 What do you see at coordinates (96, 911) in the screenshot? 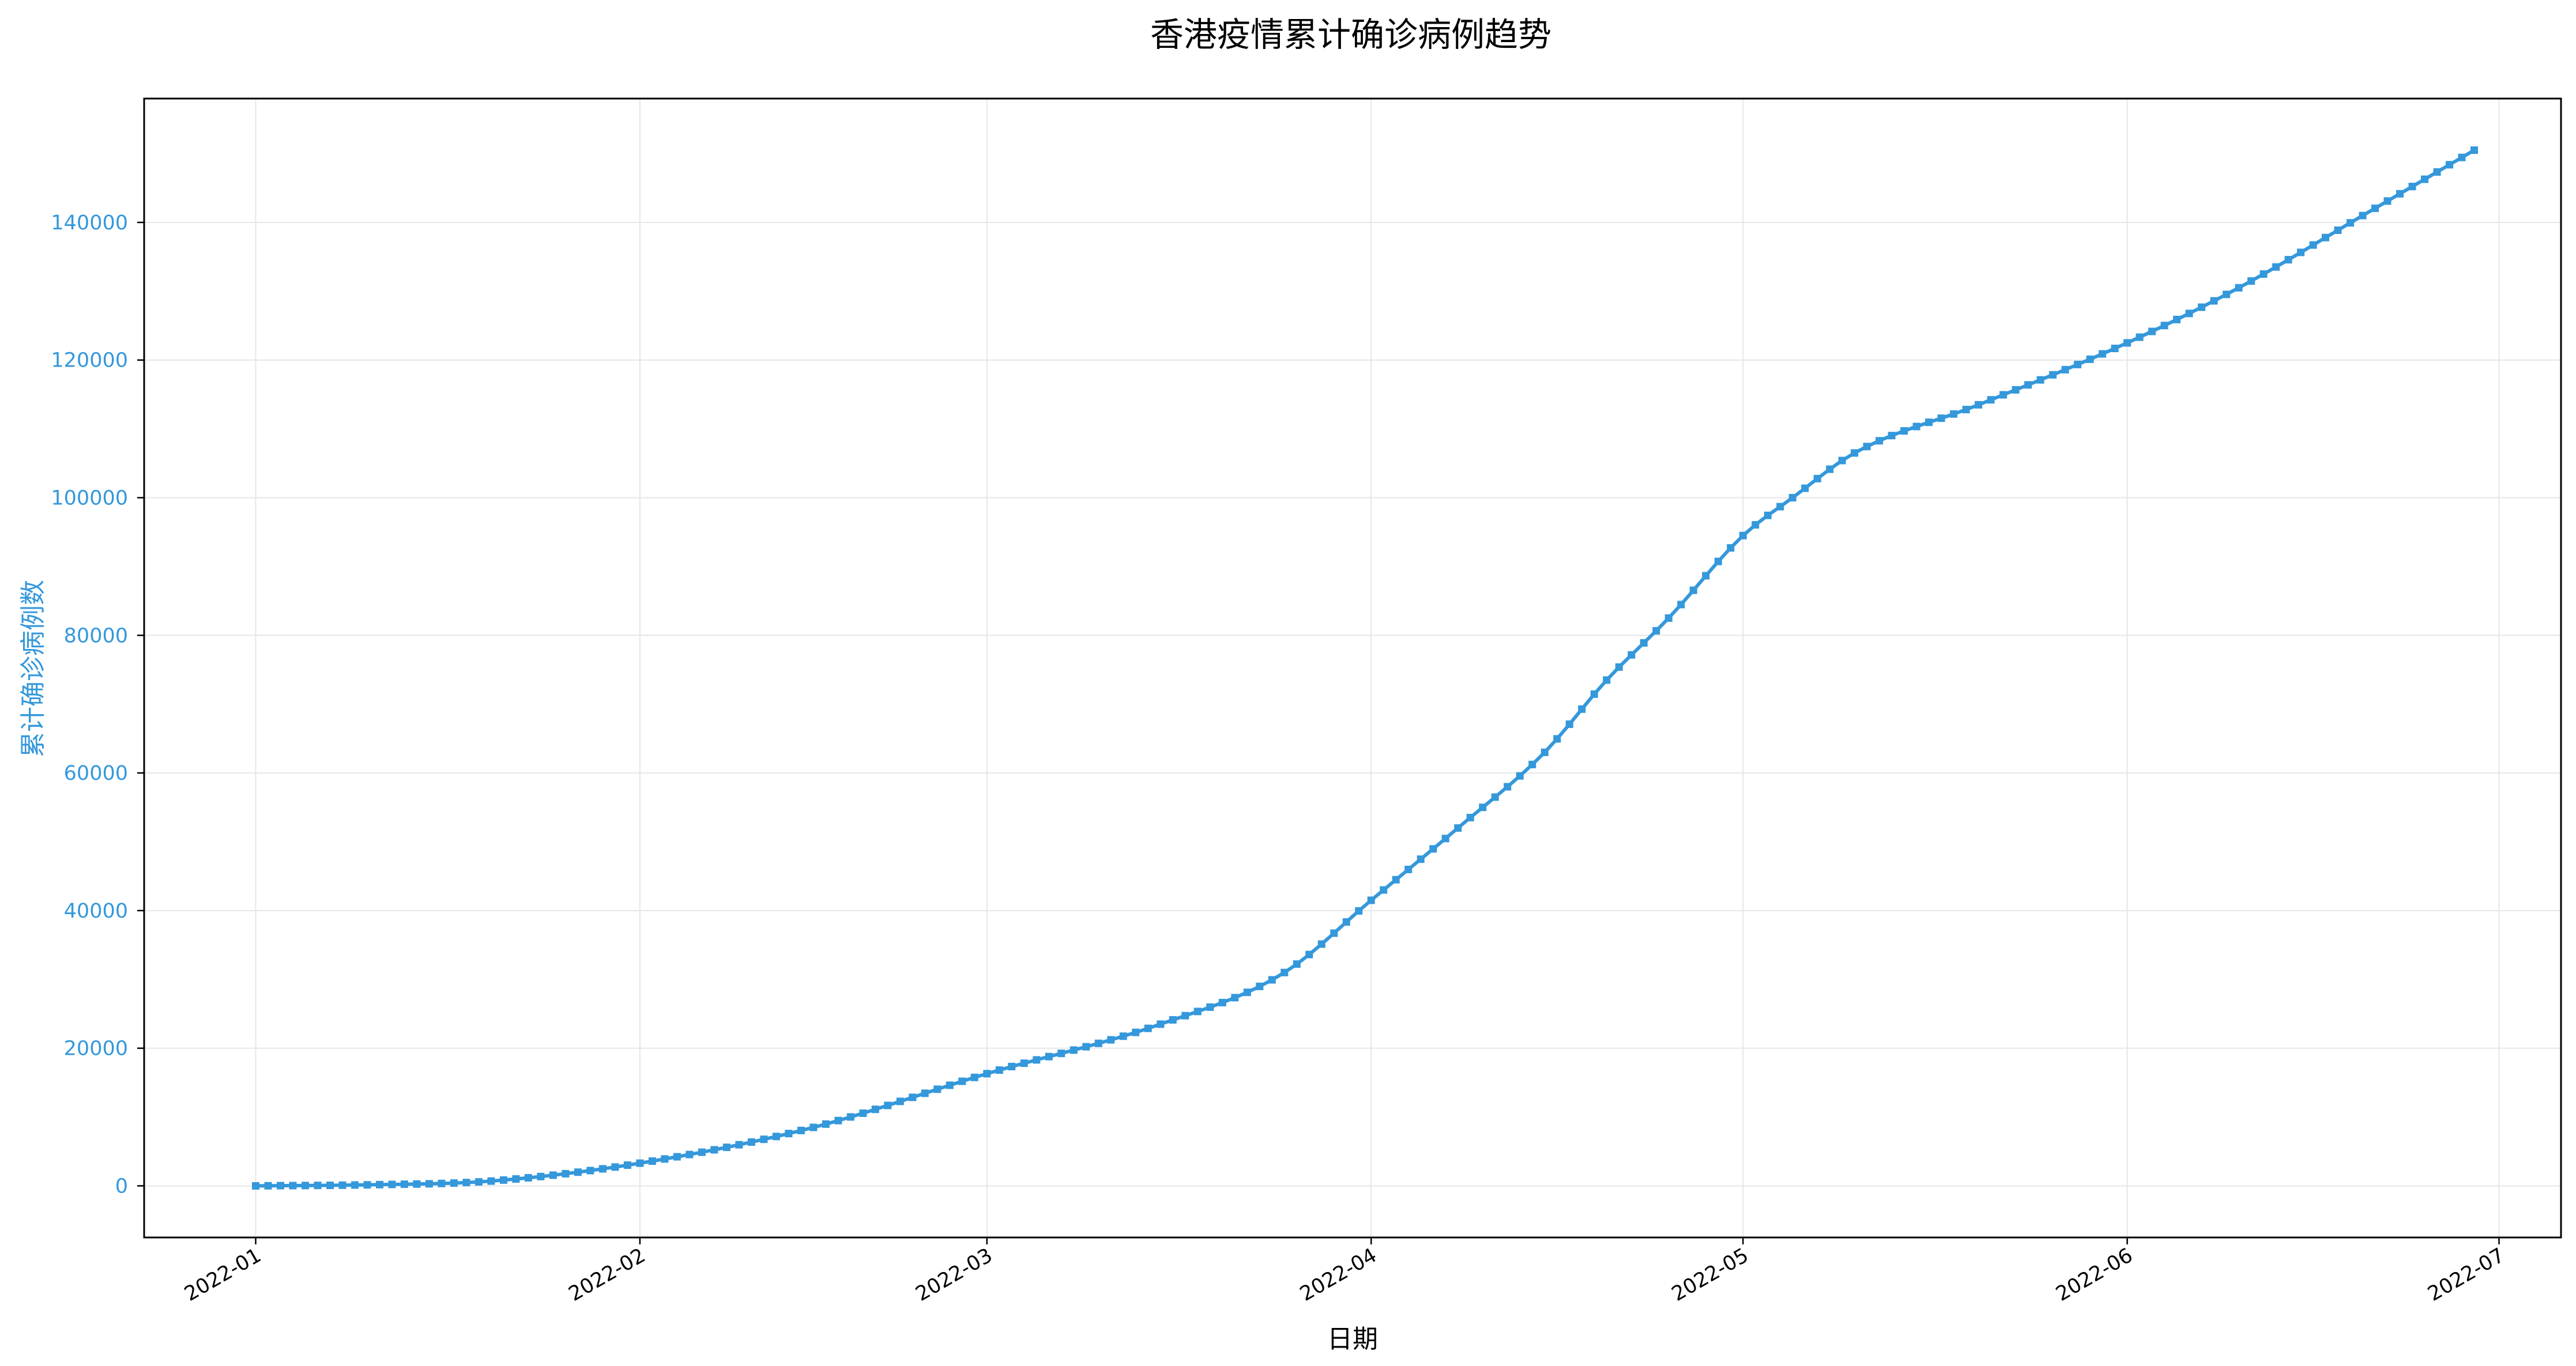
I see `y-tick-label: 40000` at bounding box center [96, 911].